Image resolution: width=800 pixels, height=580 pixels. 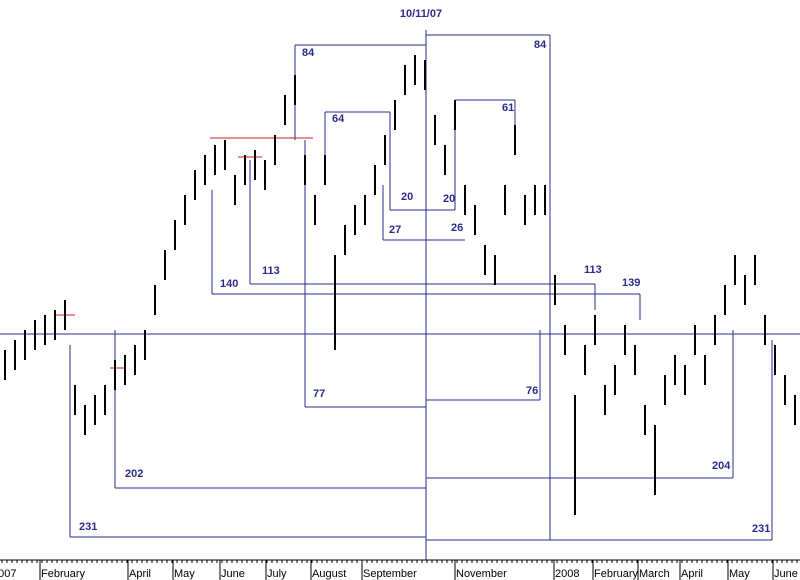 What do you see at coordinates (390, 574) in the screenshot?
I see `x-tick-label: September` at bounding box center [390, 574].